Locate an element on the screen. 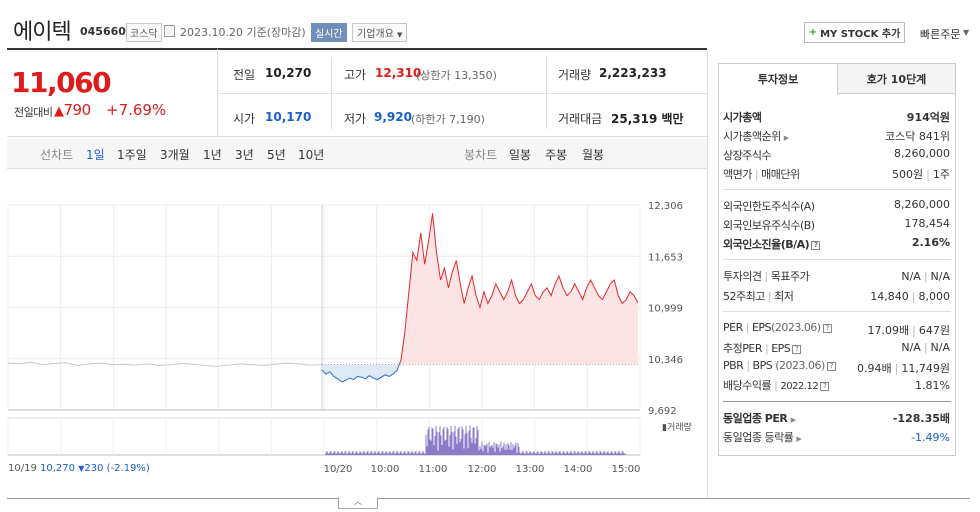  tab-monthly: 월봉 is located at coordinates (593, 155).